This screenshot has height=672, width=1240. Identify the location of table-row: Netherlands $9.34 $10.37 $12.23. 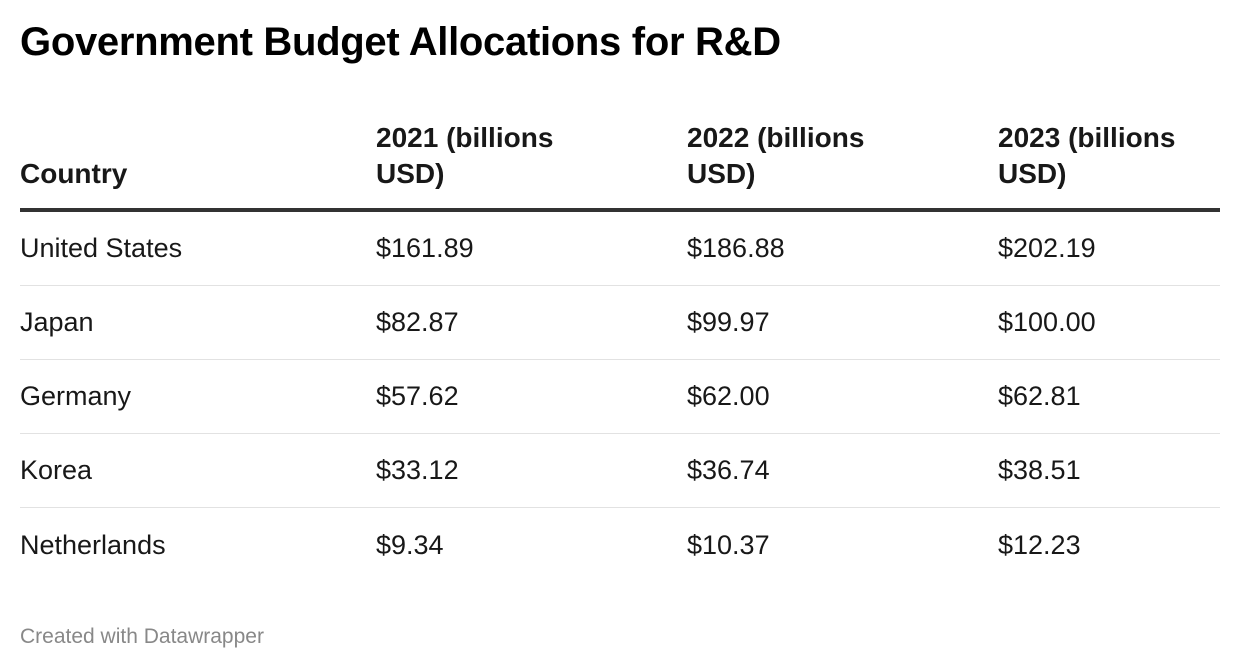
(620, 545).